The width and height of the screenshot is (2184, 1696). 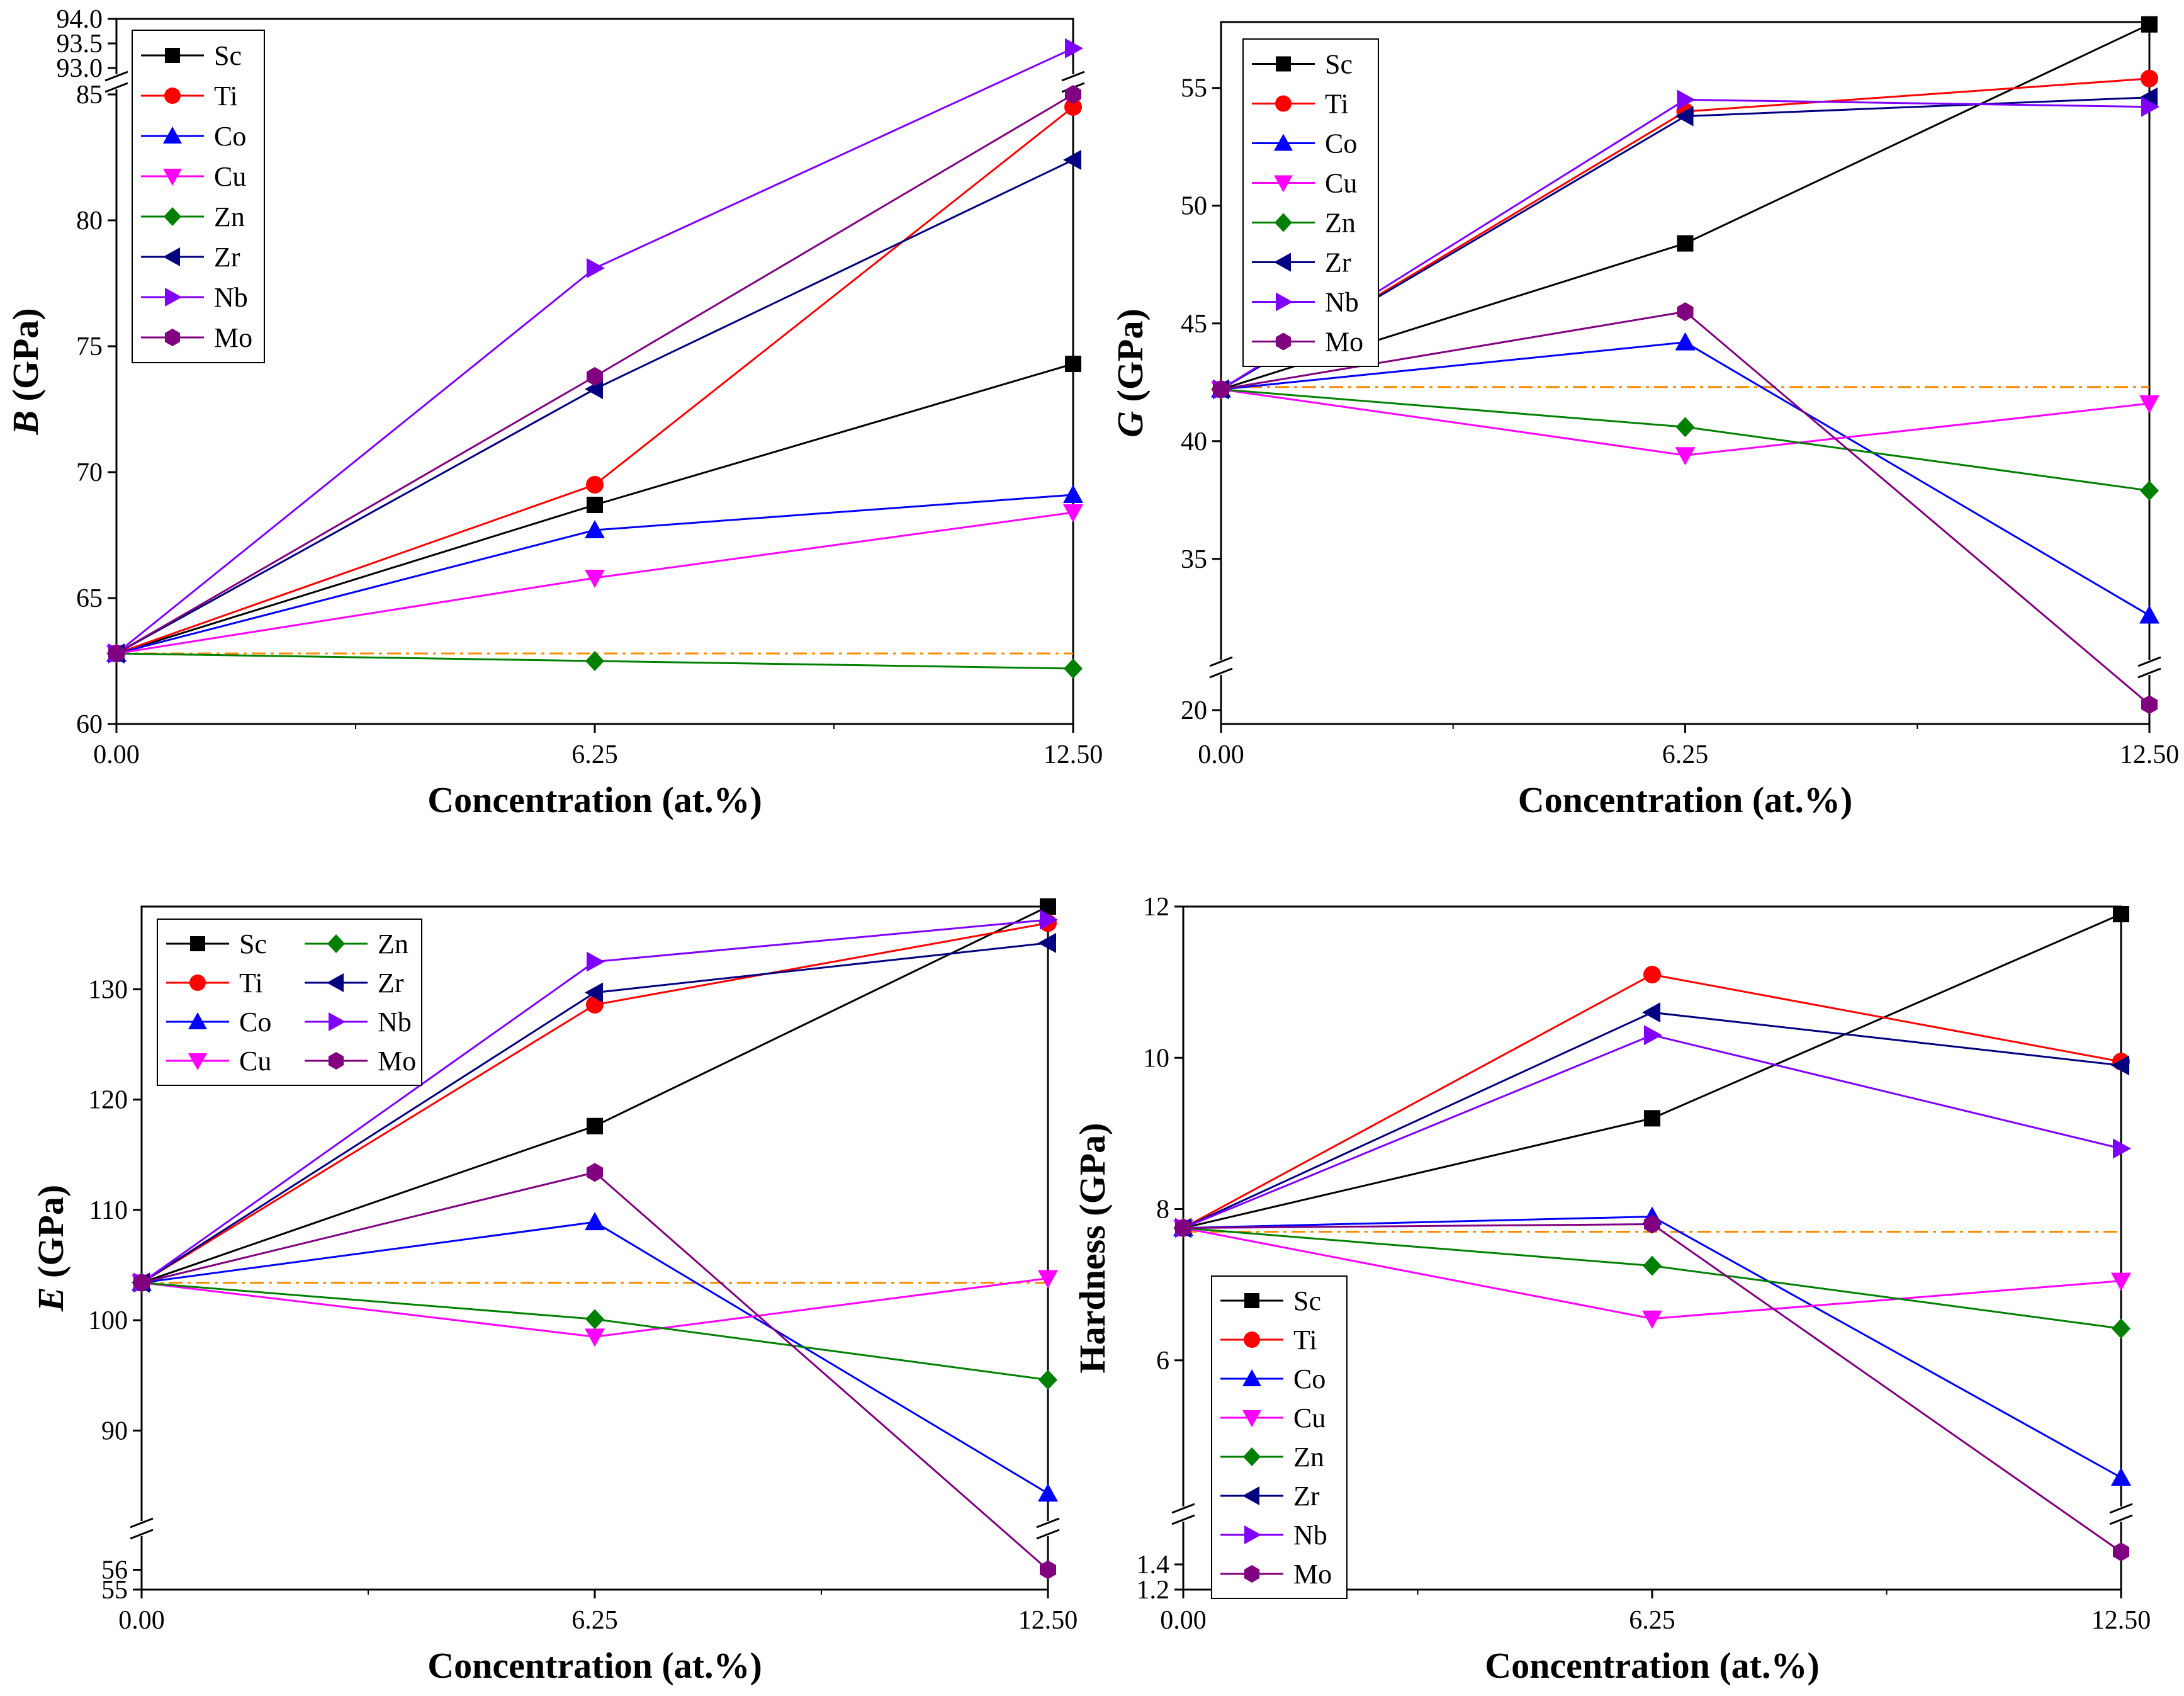 What do you see at coordinates (89, 724) in the screenshot?
I see `y-tick-label: 60` at bounding box center [89, 724].